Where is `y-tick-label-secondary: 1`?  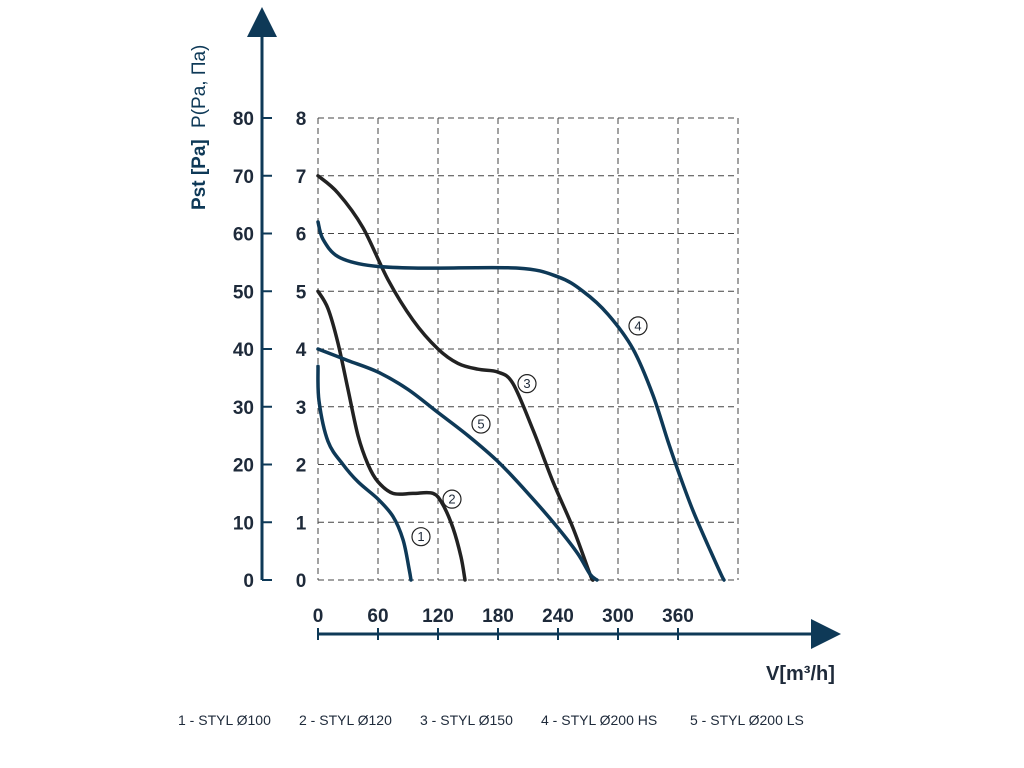 y-tick-label-secondary: 1 is located at coordinates (301, 523).